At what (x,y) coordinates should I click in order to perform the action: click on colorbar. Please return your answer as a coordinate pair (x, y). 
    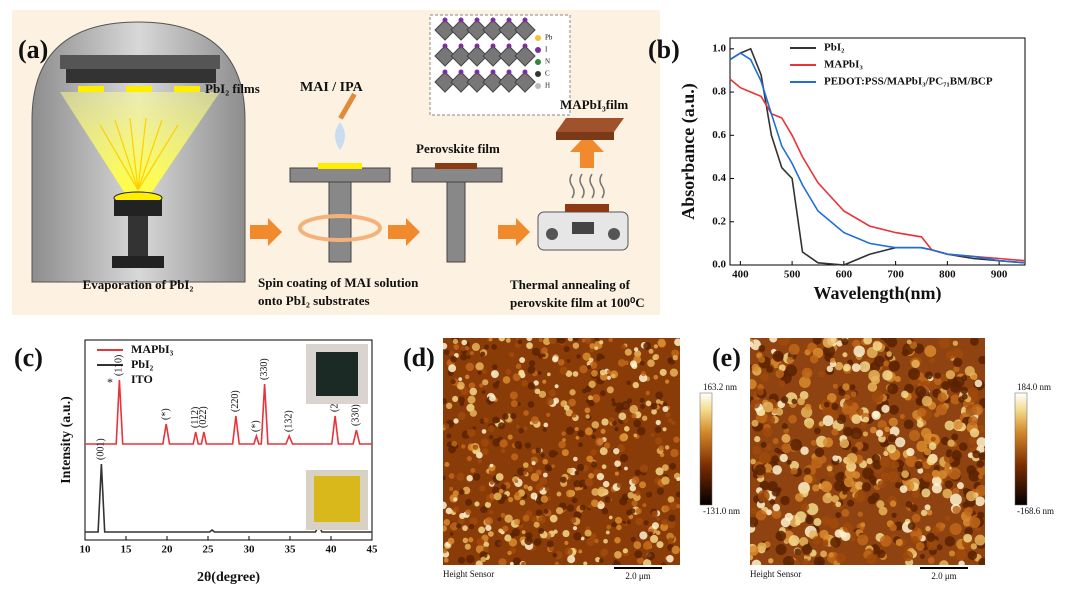
    Looking at the image, I should click on (706, 449).